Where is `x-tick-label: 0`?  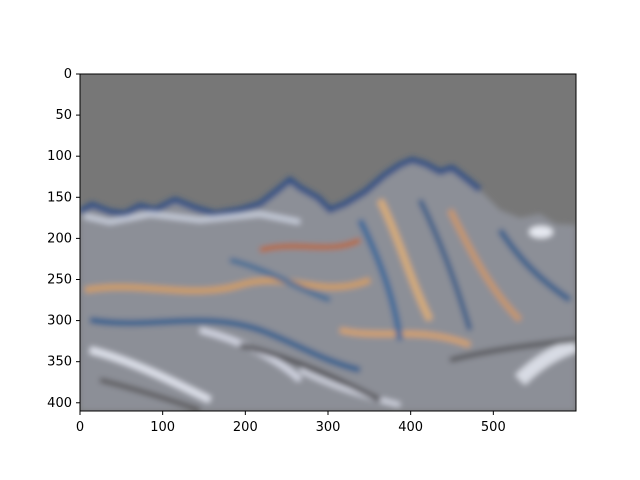
x-tick-label: 0 is located at coordinates (80, 427).